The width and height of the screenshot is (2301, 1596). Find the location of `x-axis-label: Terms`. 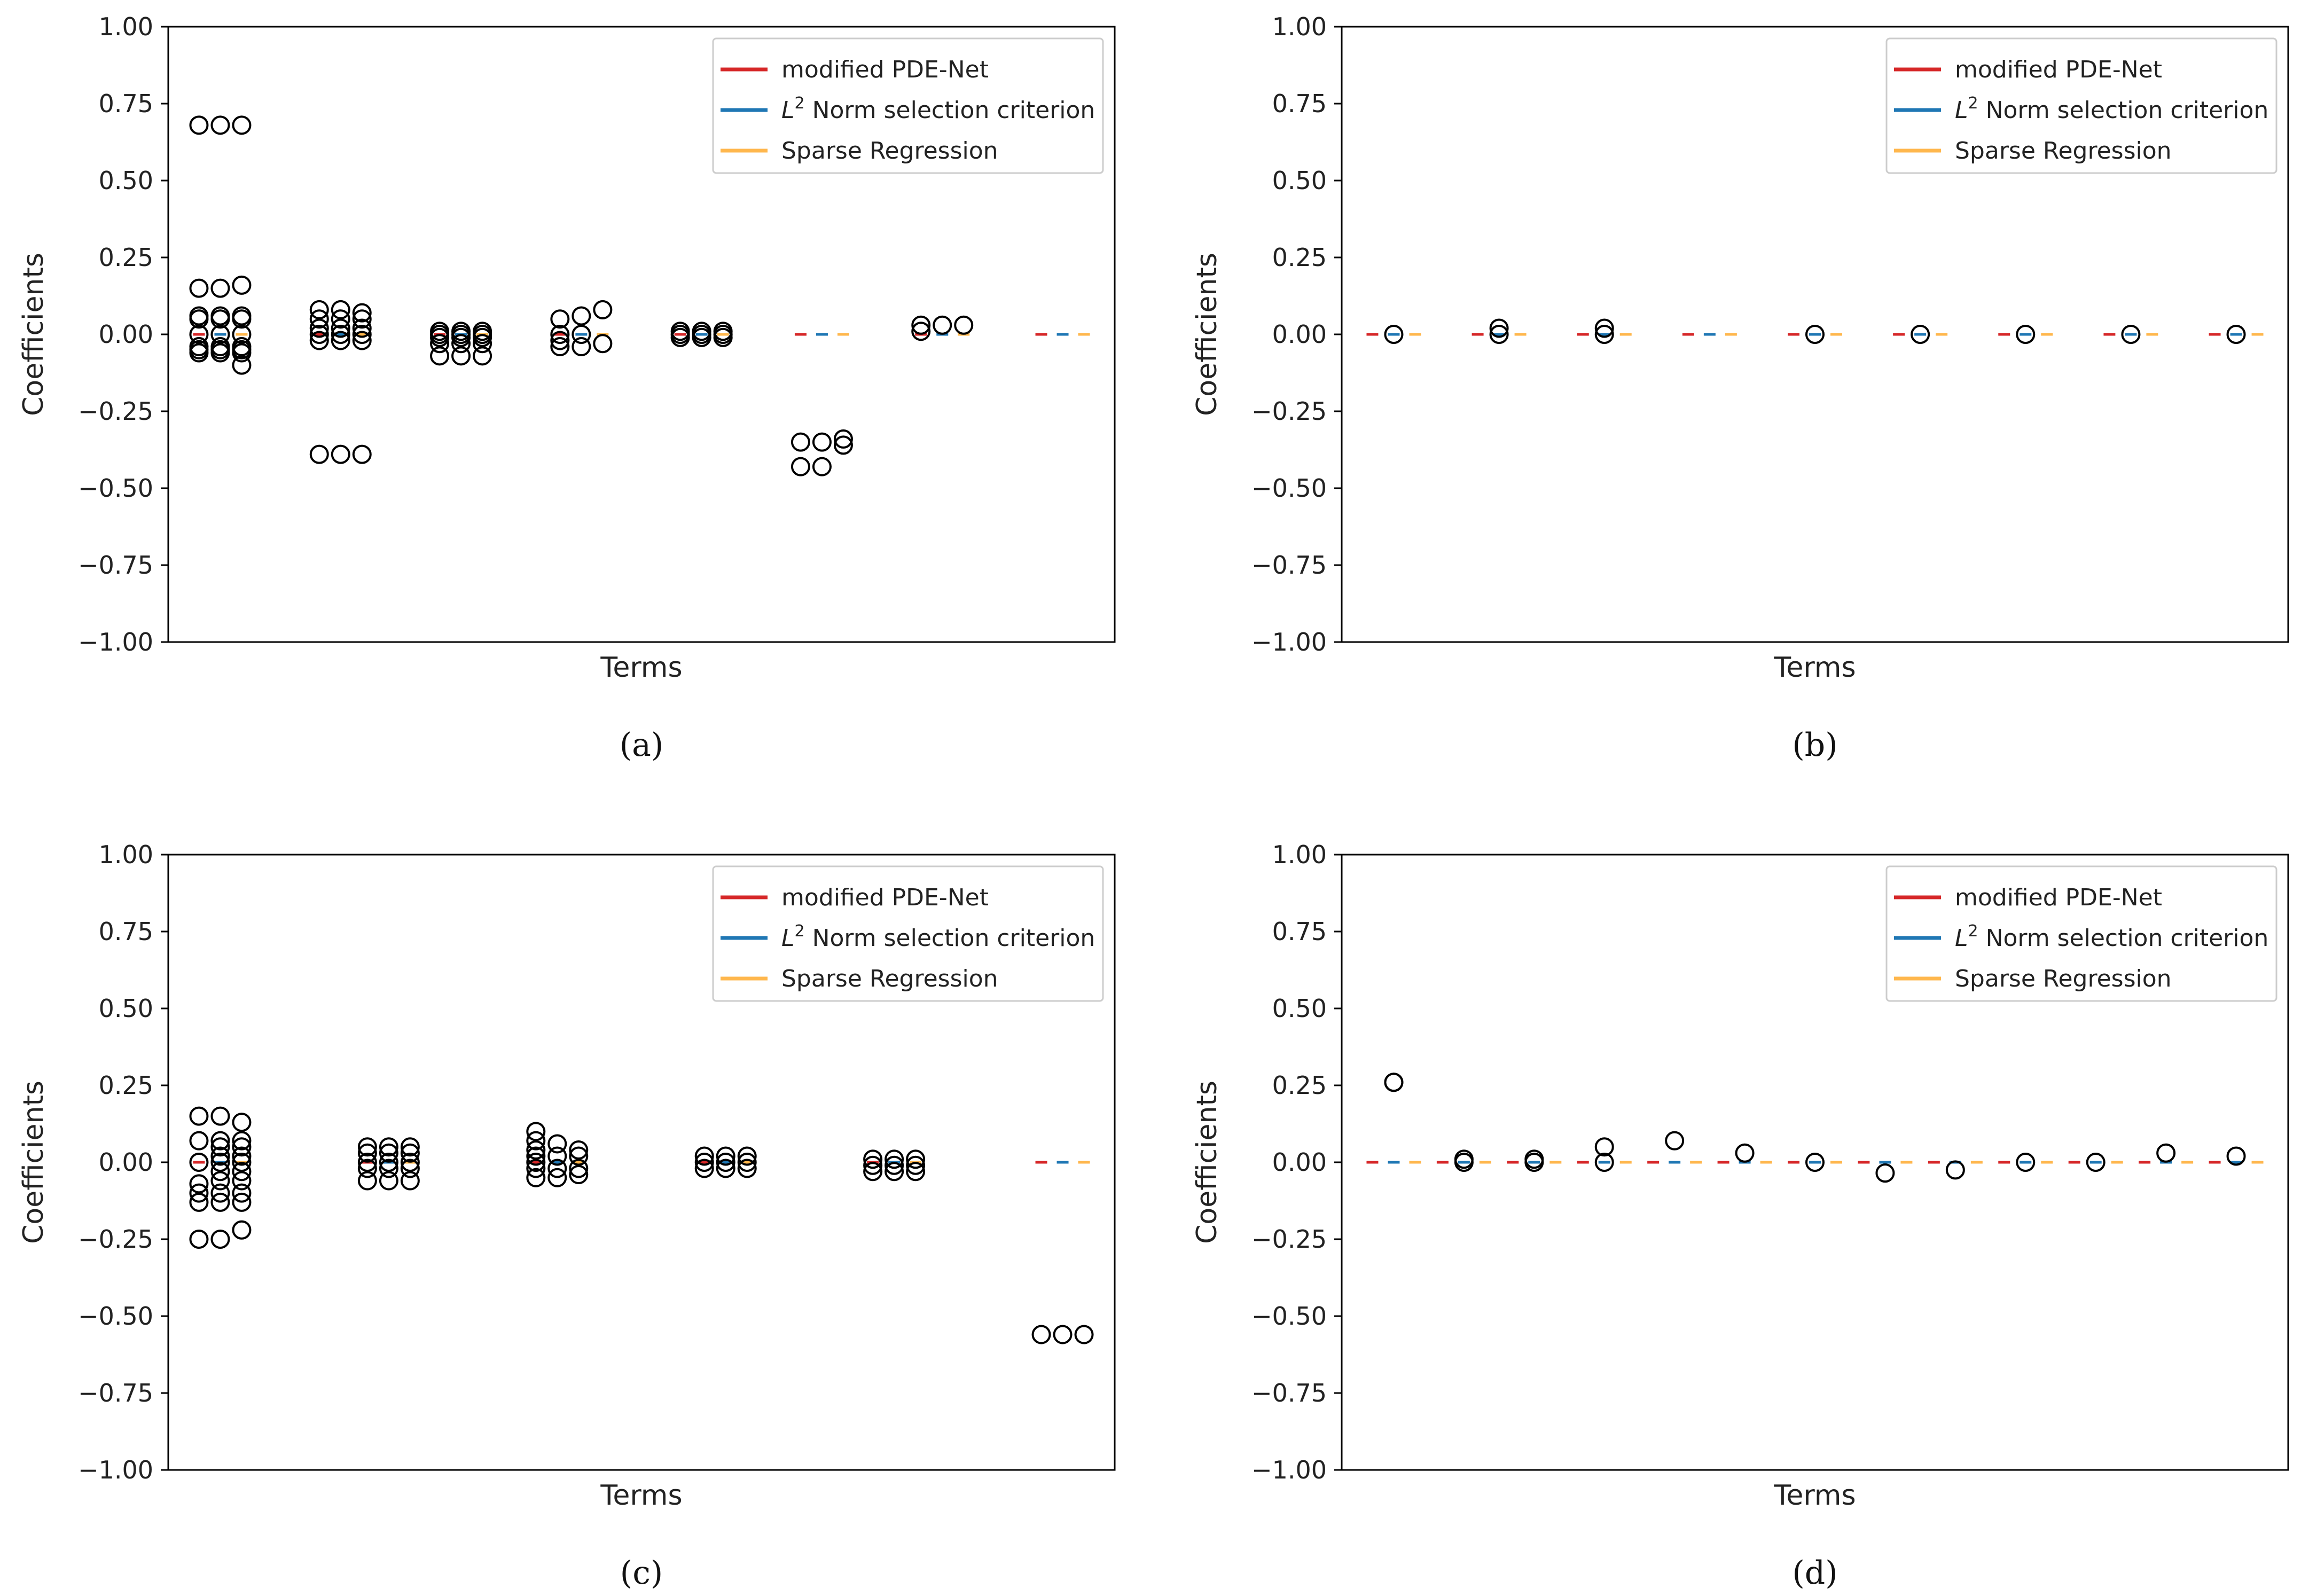

x-axis-label: Terms is located at coordinates (1814, 668).